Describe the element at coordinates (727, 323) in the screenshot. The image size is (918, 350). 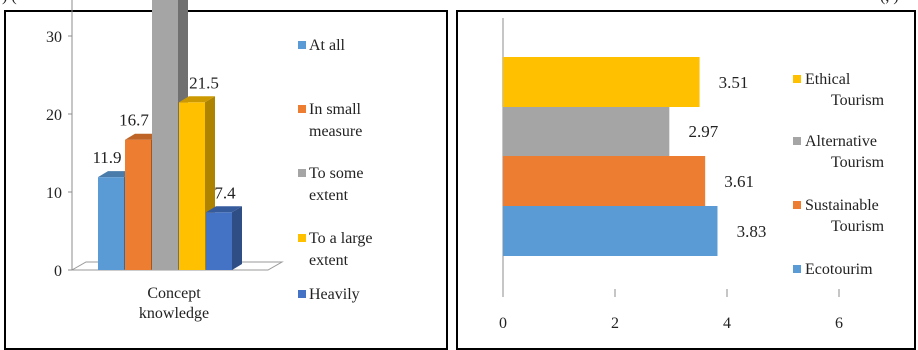
I see `x-tick-label: 4` at that location.